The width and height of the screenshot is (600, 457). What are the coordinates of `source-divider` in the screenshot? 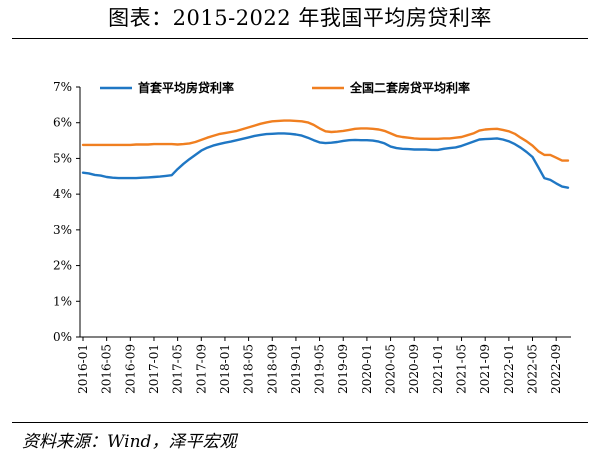 It's located at (300, 422).